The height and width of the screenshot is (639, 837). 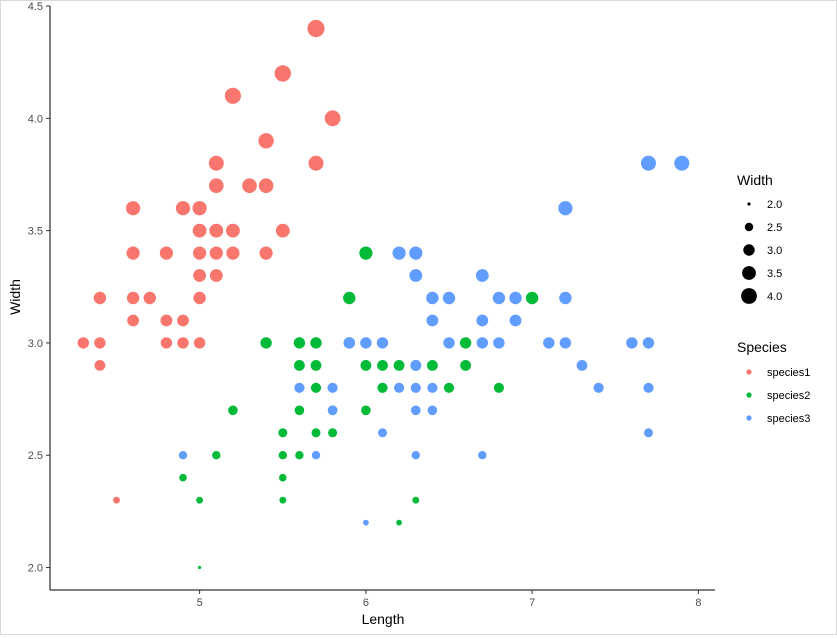 What do you see at coordinates (35, 569) in the screenshot?
I see `y-tick-label: 2.0` at bounding box center [35, 569].